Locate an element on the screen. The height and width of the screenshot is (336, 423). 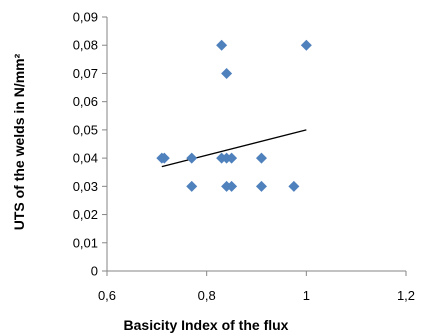
x-tick-label: 0,8 is located at coordinates (207, 295).